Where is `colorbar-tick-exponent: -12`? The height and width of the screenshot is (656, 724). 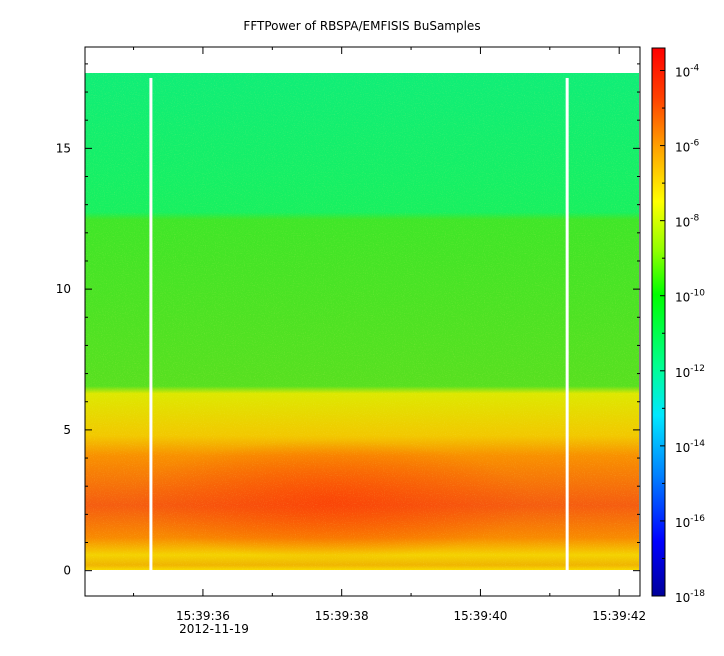
colorbar-tick-exponent: -12 is located at coordinates (697, 369).